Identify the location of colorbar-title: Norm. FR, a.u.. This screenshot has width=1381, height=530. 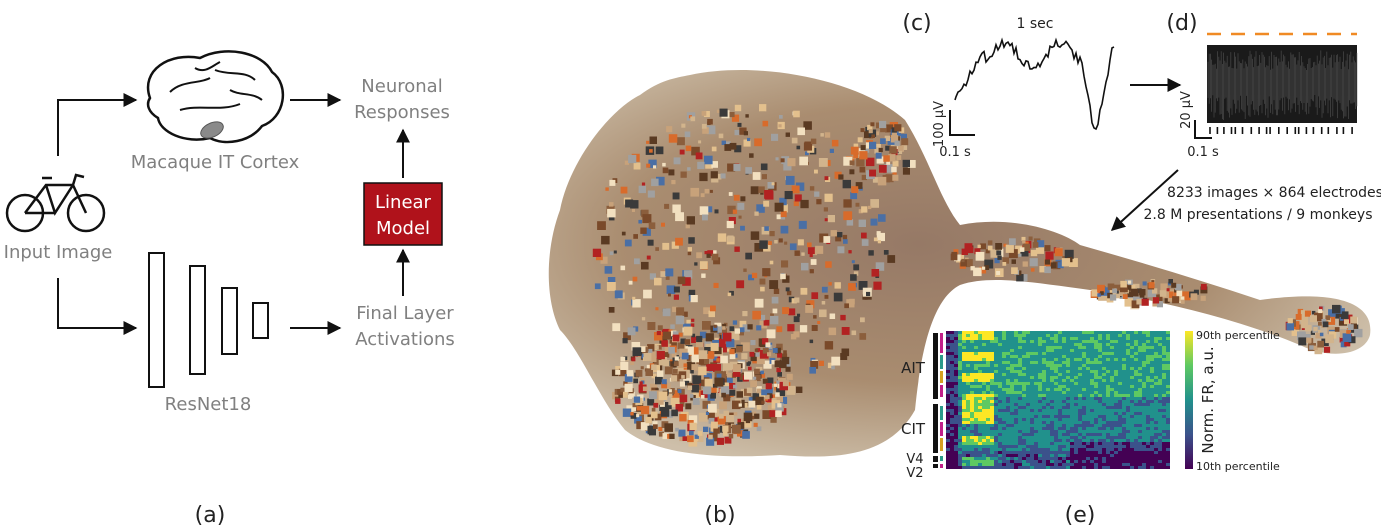
(1208, 399).